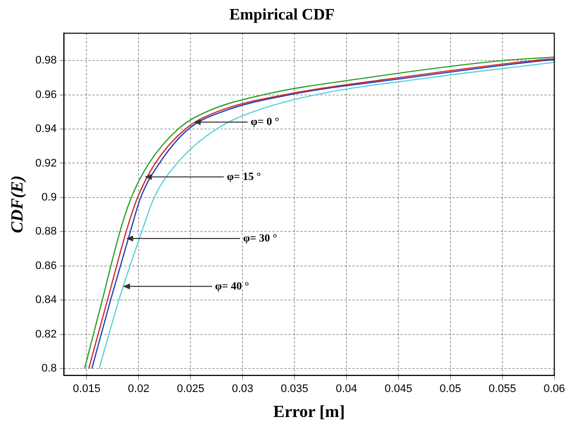 The width and height of the screenshot is (568, 429). What do you see at coordinates (46, 266) in the screenshot?
I see `y-tick-label: 0.86` at bounding box center [46, 266].